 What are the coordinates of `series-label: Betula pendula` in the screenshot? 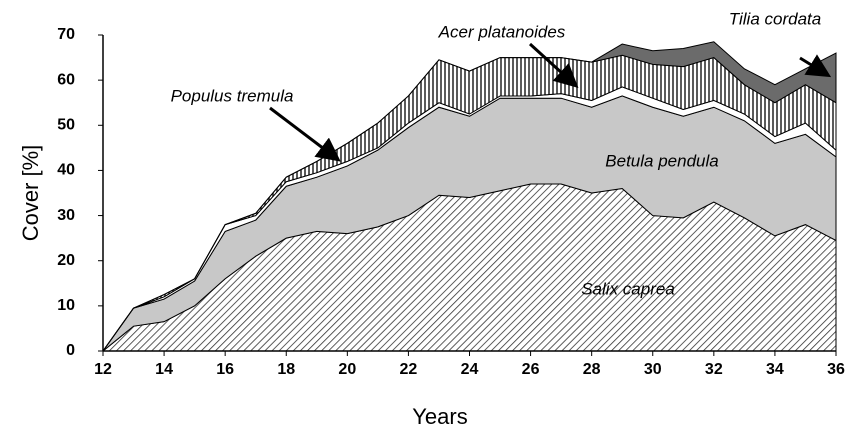 It's located at (661, 160).